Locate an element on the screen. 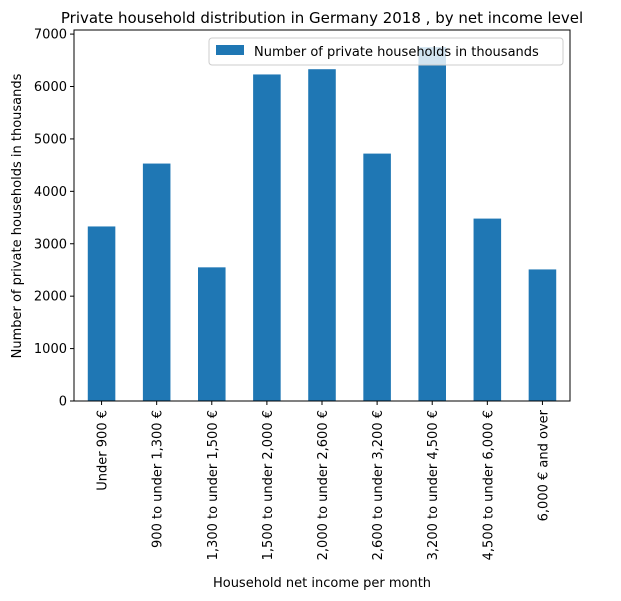 This screenshot has height=601, width=621. y-tick-label-0: 0 is located at coordinates (63, 402).